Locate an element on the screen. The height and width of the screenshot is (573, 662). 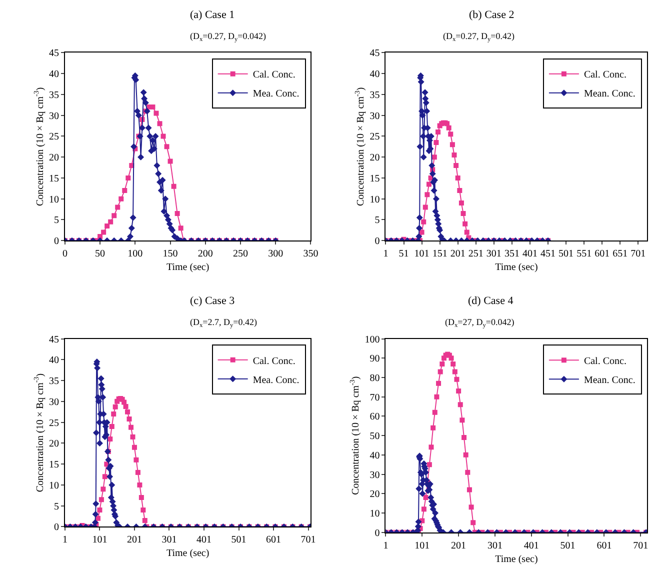
x-tick-label: 251 is located at coordinates (476, 254).